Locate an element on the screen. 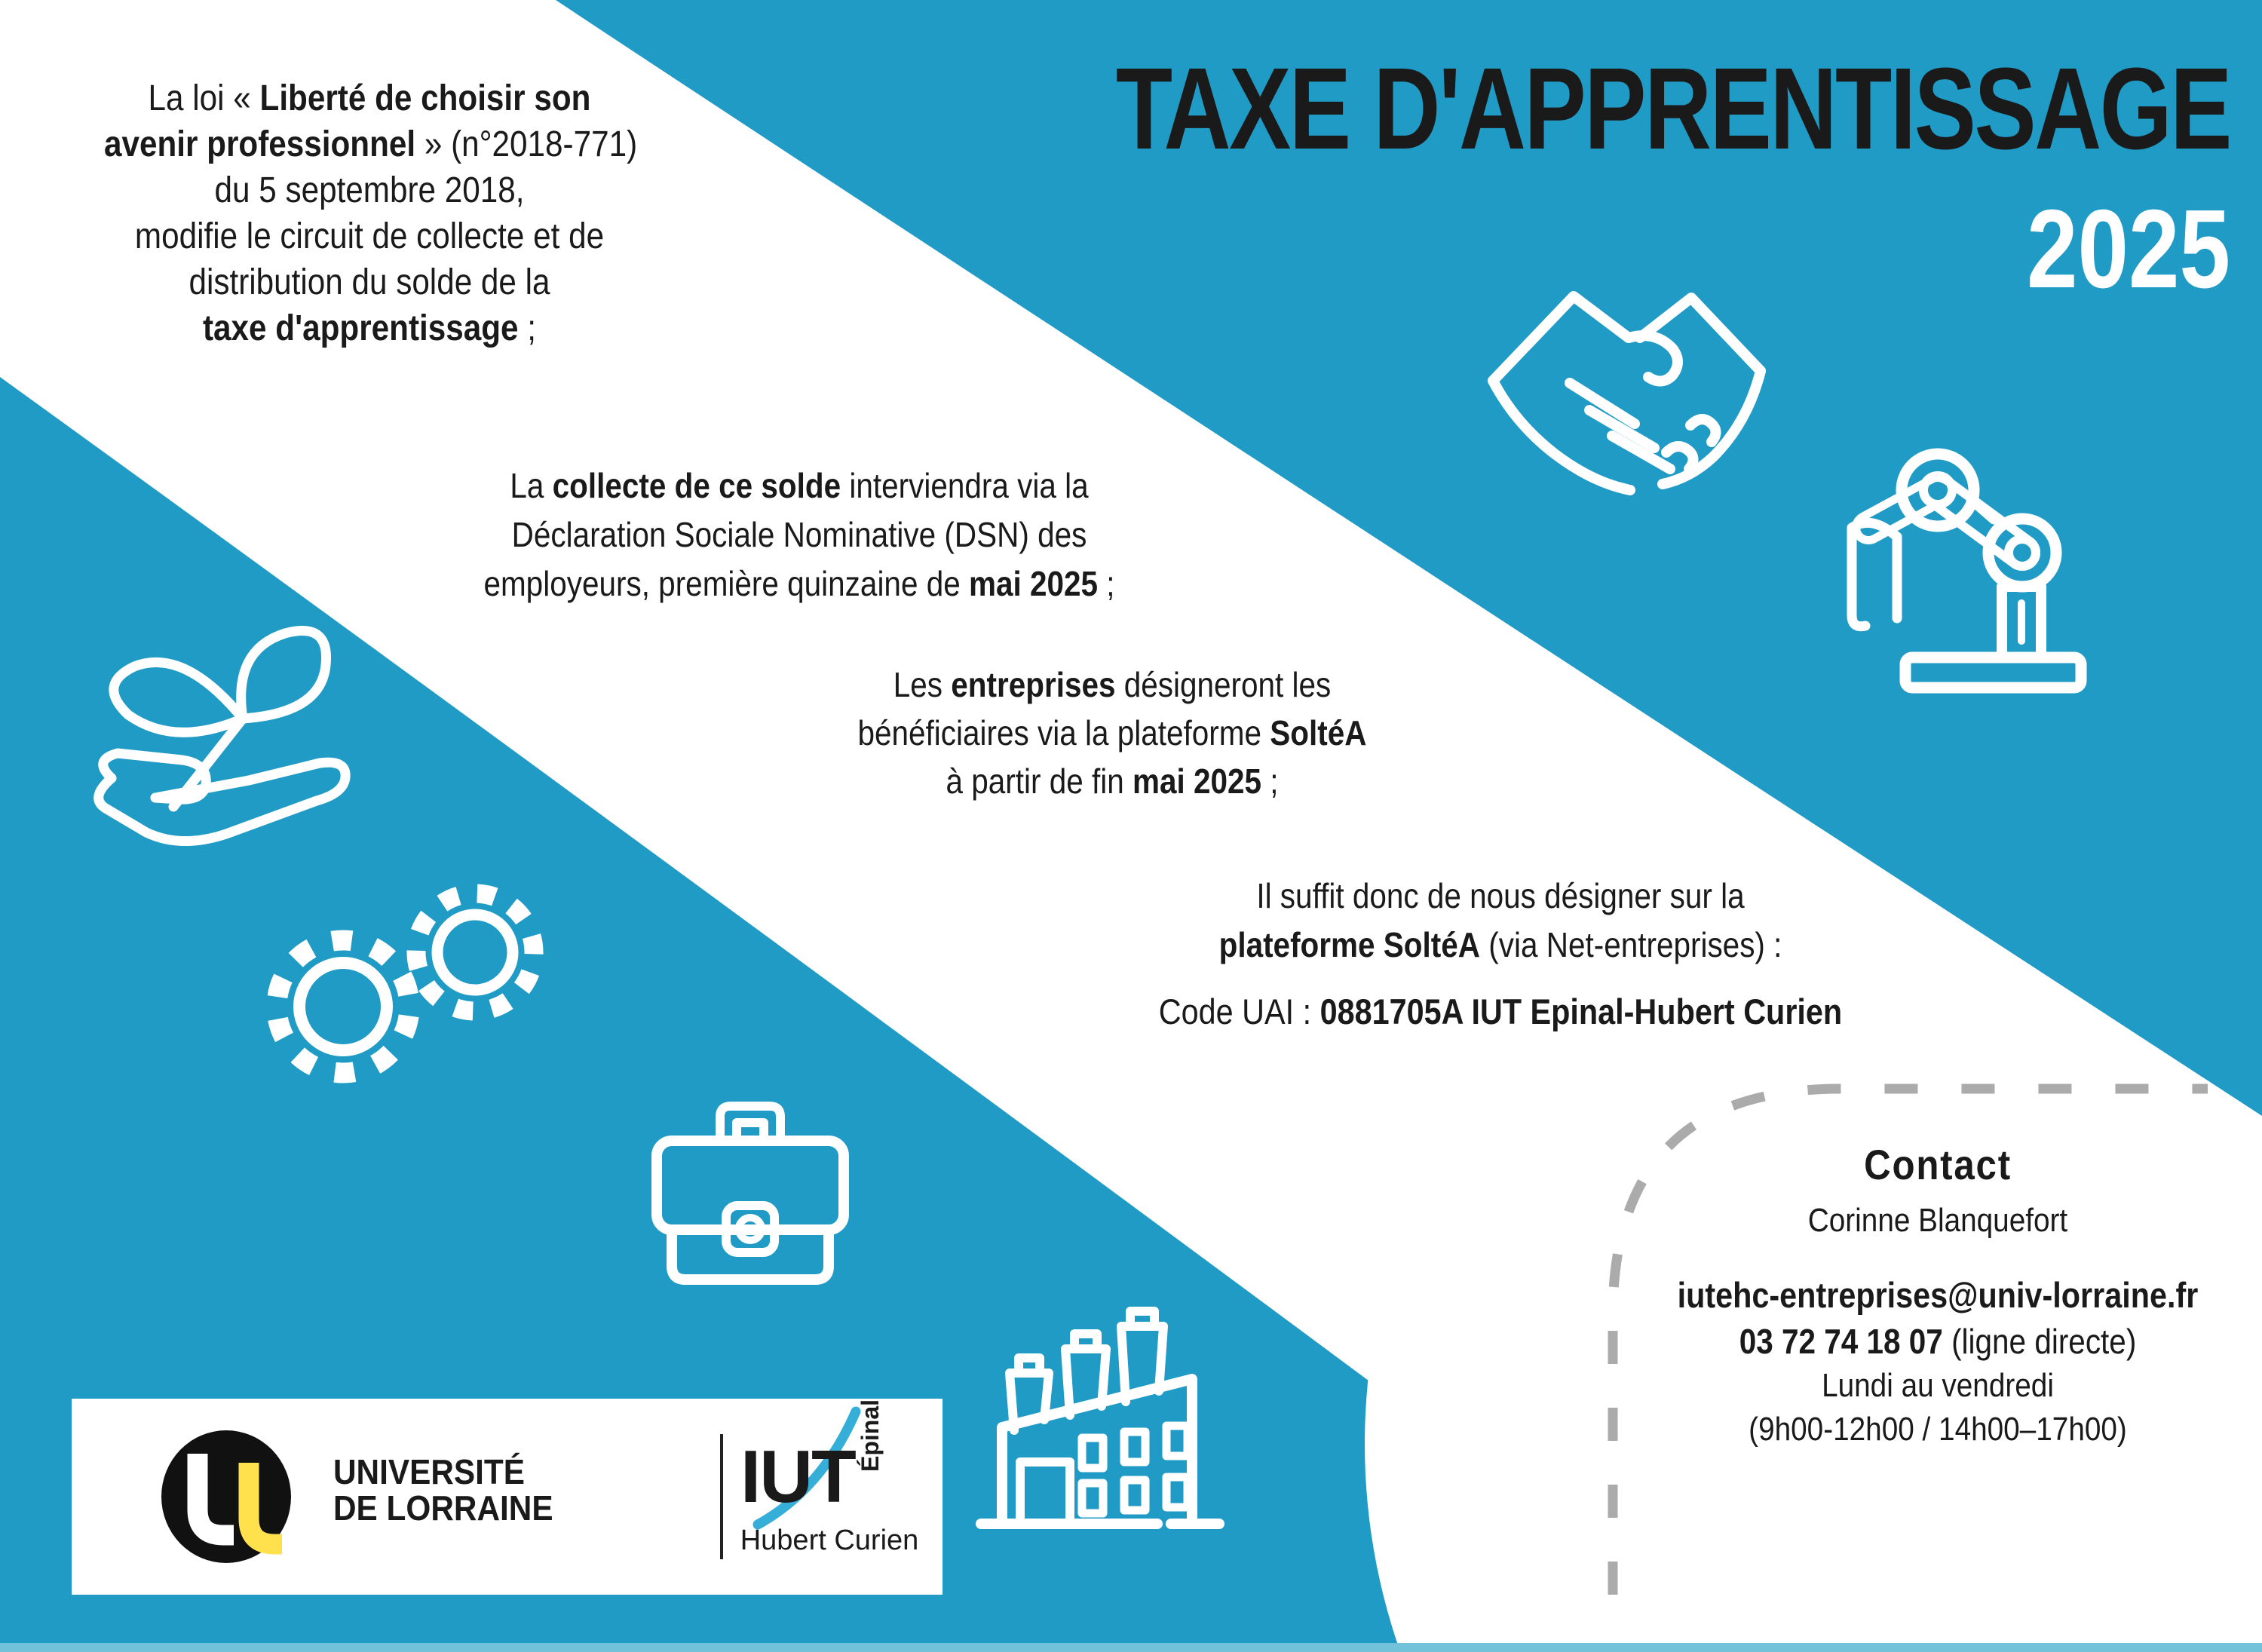 Image resolution: width=2262 pixels, height=1652 pixels. text-line: Lundi au vendredi is located at coordinates (1938, 1385).